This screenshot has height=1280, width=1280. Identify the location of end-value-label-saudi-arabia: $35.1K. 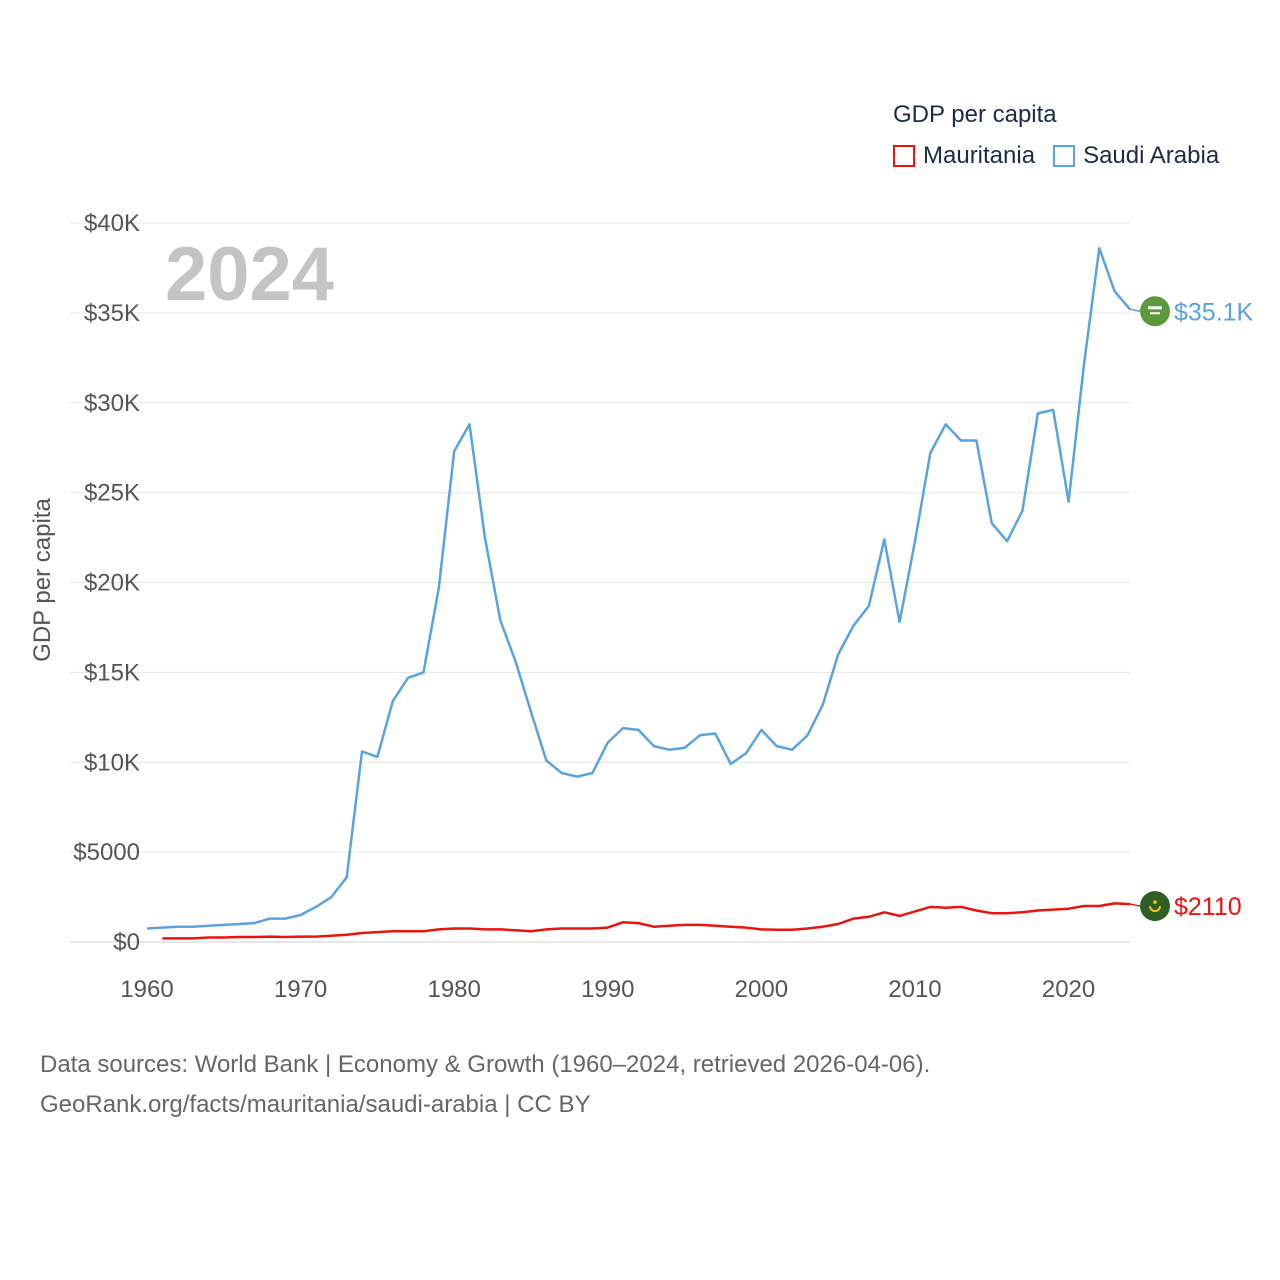
(1214, 312).